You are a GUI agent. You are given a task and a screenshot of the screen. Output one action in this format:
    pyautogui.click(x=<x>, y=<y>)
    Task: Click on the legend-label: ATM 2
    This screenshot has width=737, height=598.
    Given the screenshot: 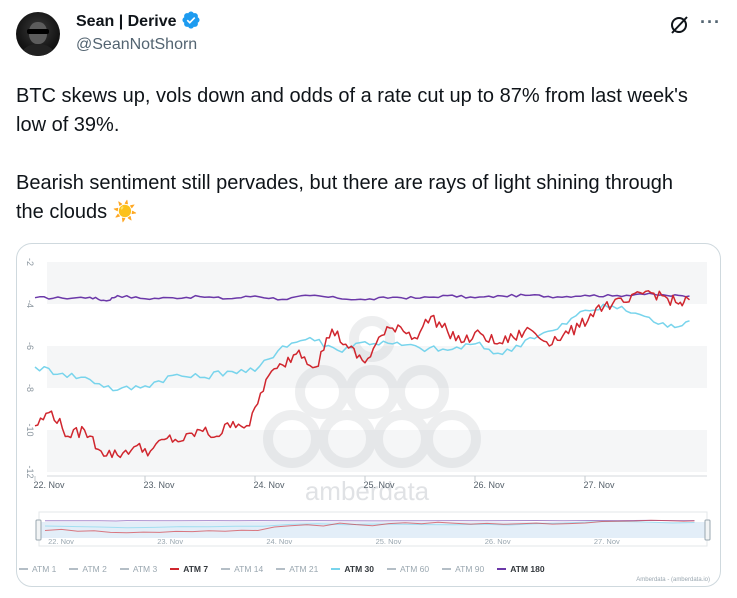 What is the action you would take?
    pyautogui.click(x=94, y=569)
    